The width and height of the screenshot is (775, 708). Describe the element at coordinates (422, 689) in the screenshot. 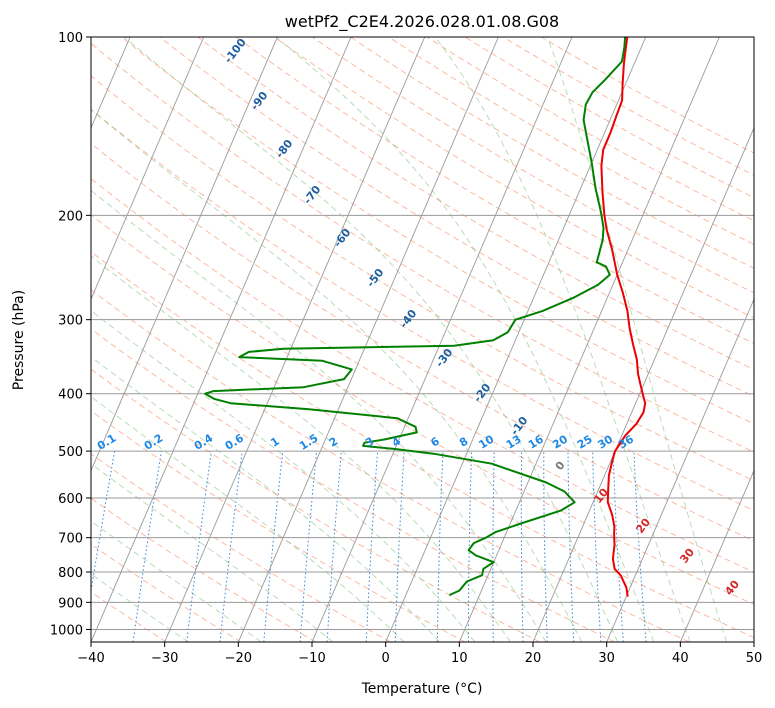

I see `x-axis-title: Temperature (°C)` at that location.